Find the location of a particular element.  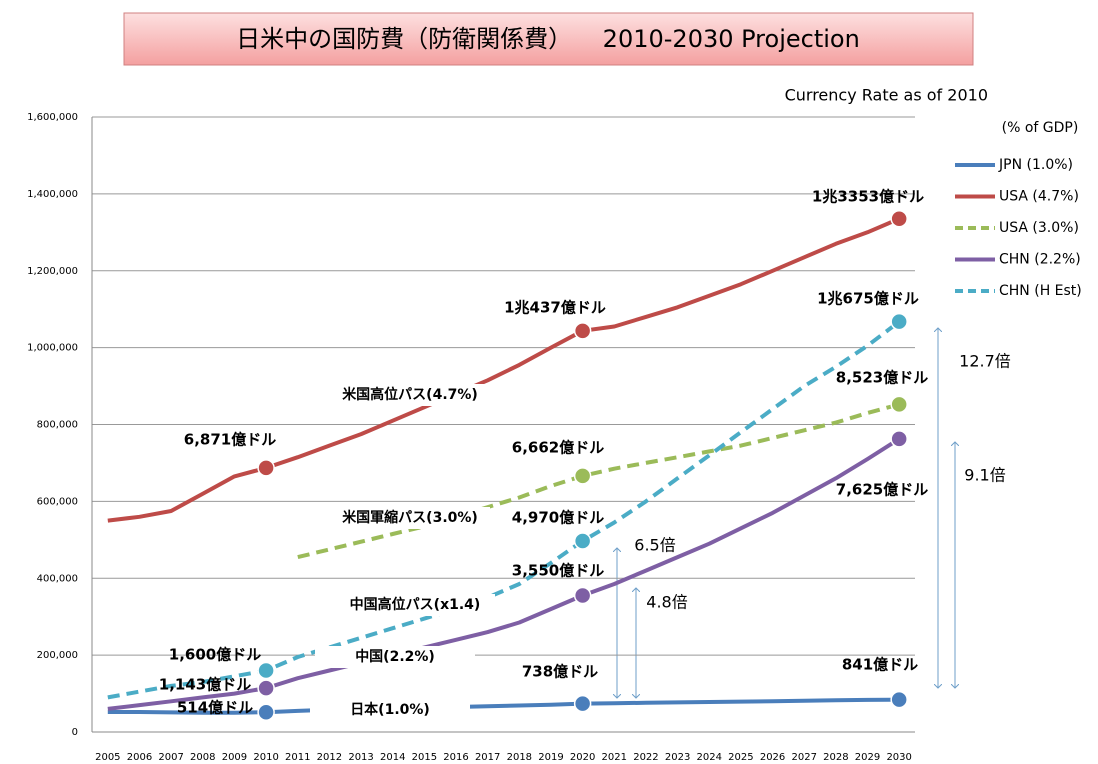

annotation: 4.8倍 is located at coordinates (666, 602).